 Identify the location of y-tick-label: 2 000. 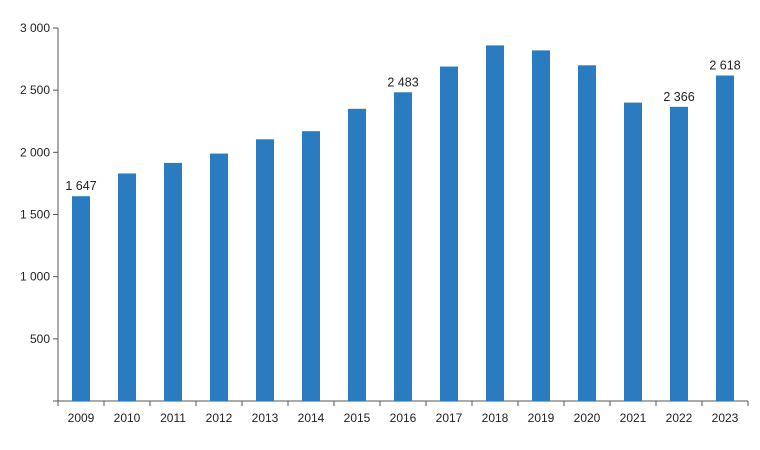
(35, 152).